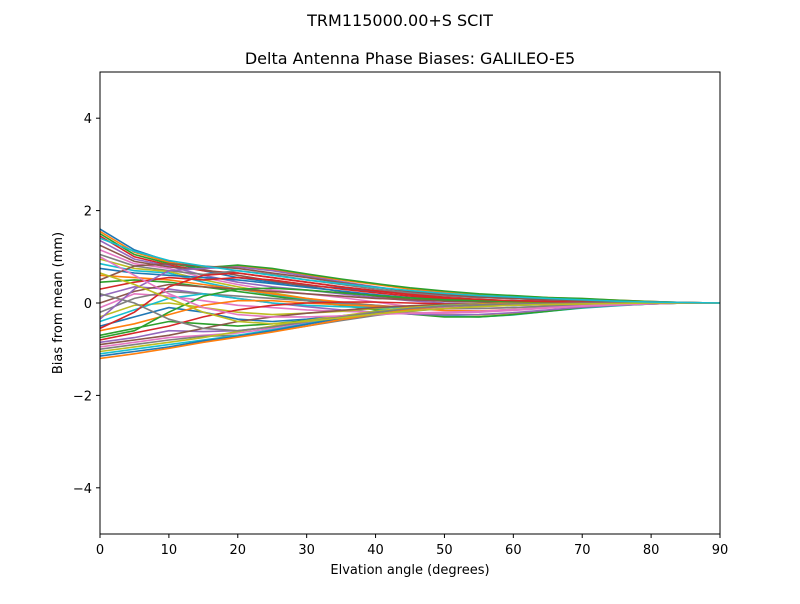  I want to click on y-tick-label: −4, so click(82, 489).